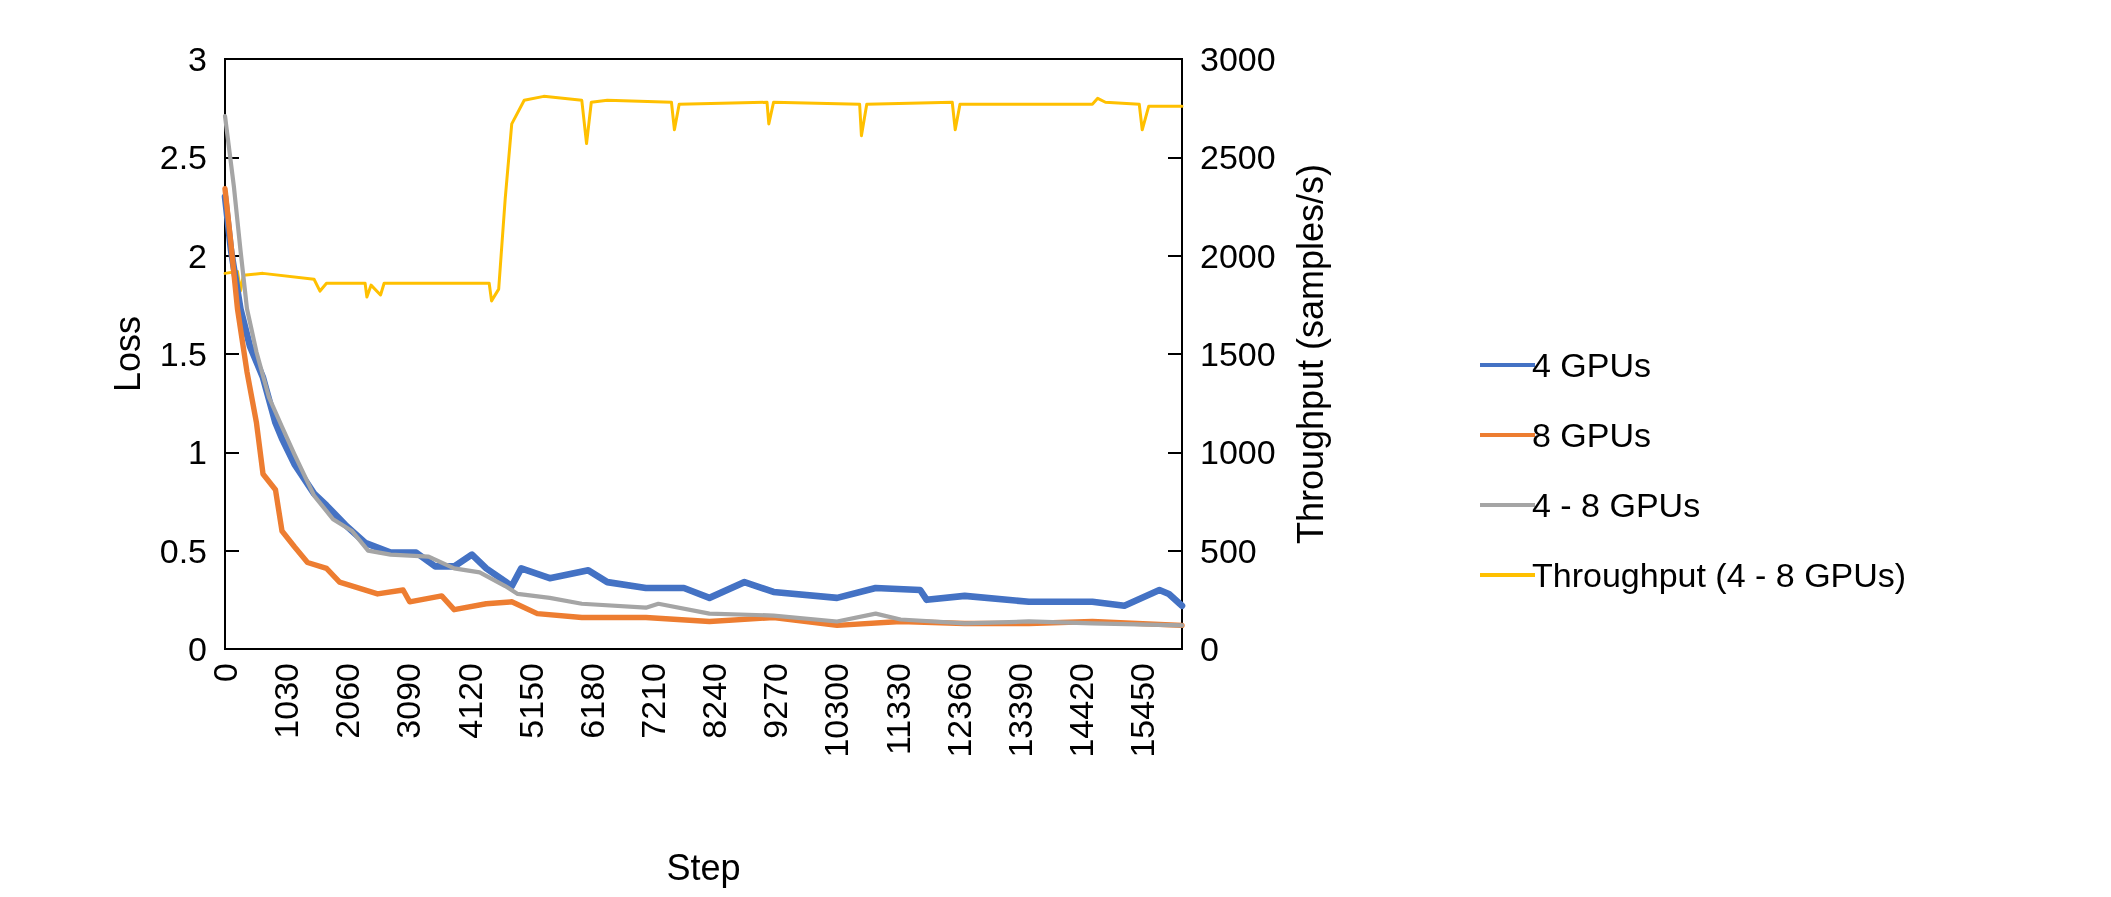  What do you see at coordinates (183, 157) in the screenshot?
I see `y-tick-label: 2.5` at bounding box center [183, 157].